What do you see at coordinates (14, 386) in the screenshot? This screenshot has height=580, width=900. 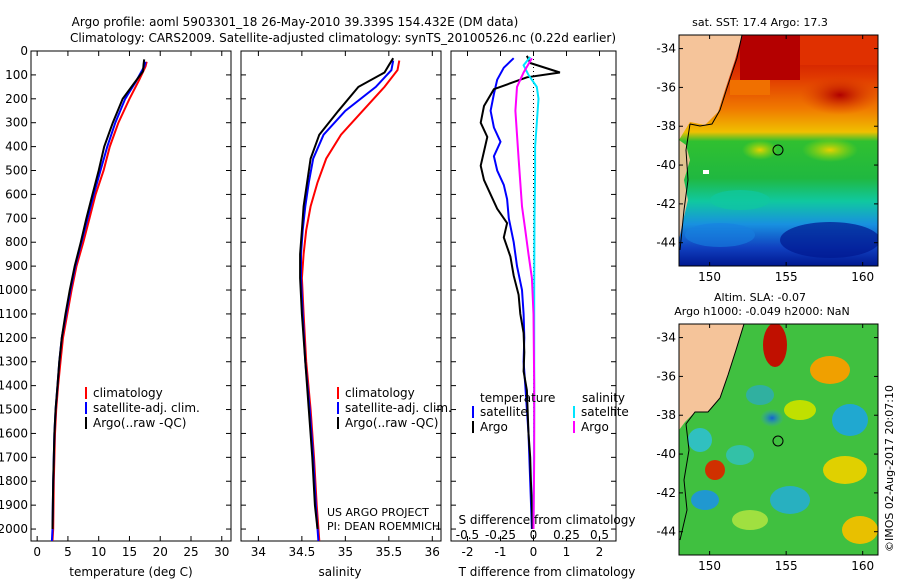 I see `depth-tick-label: 1400` at bounding box center [14, 386].